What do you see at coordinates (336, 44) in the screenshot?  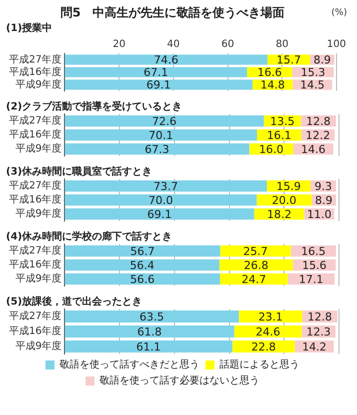 I see `x-tick-label: 100` at bounding box center [336, 44].